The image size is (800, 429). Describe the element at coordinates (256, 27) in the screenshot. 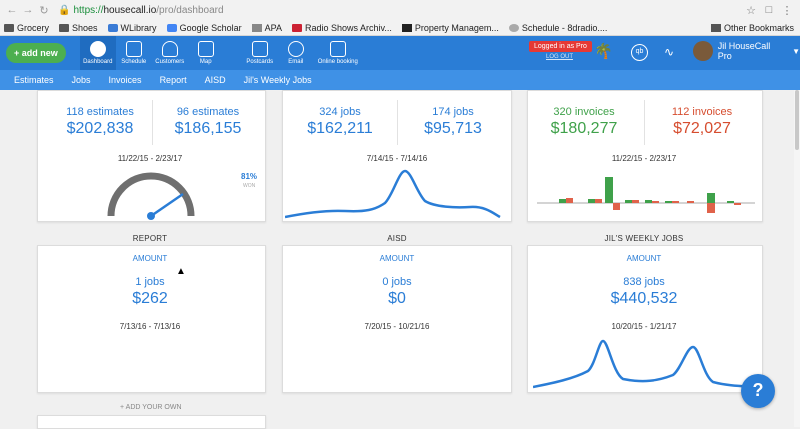

I see `apa-icon` at that location.